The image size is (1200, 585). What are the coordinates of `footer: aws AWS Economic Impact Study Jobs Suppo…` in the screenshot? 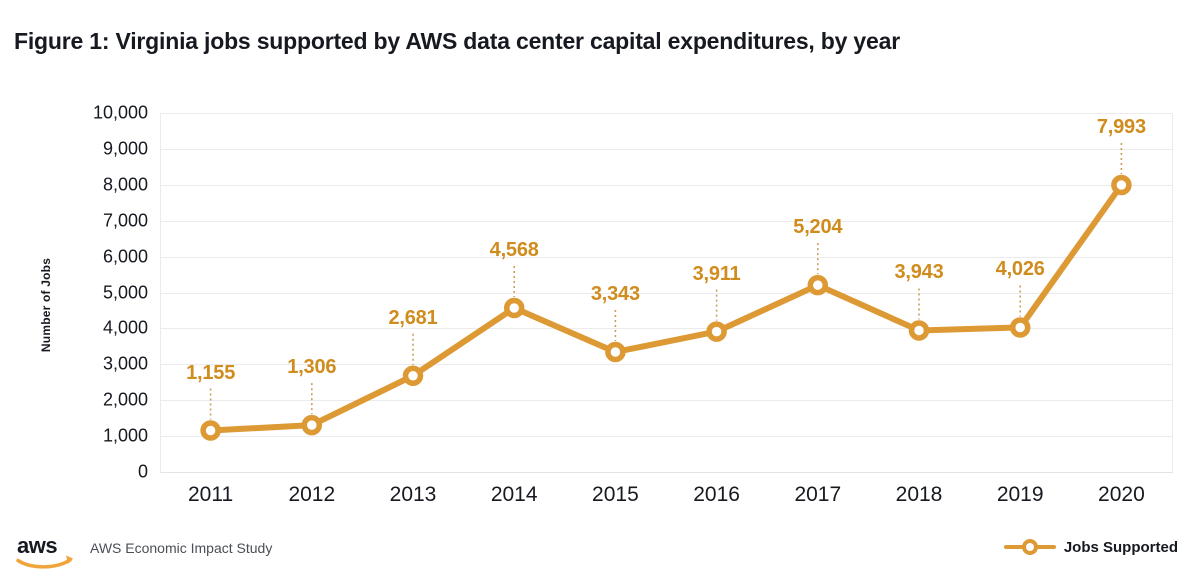 It's located at (600, 554).